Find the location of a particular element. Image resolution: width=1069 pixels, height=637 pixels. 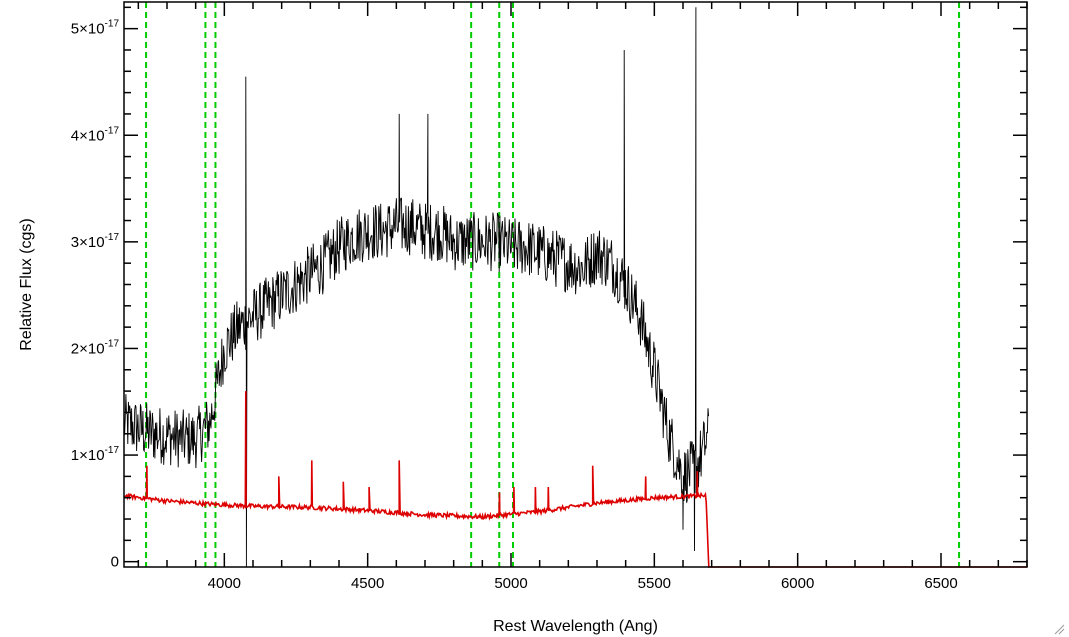

x-tick-label: 4500 is located at coordinates (367, 583).